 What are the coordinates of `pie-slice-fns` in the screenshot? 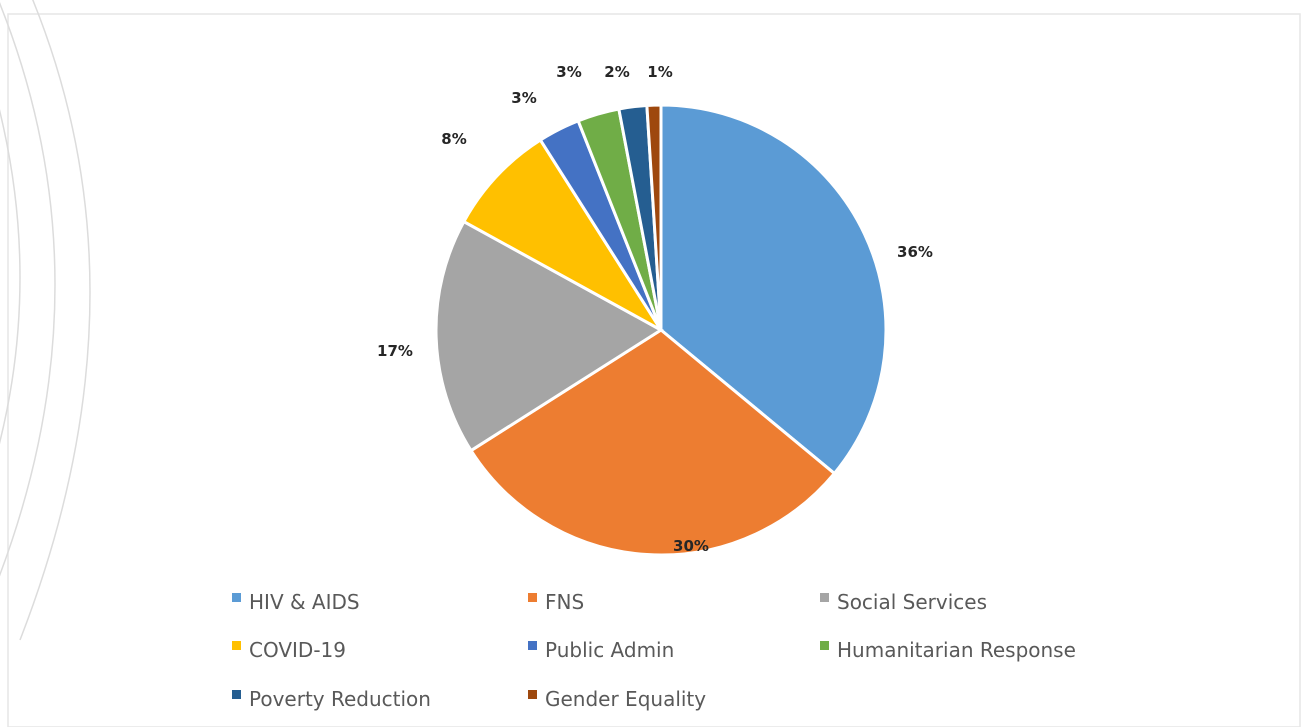 It's located at (652, 442).